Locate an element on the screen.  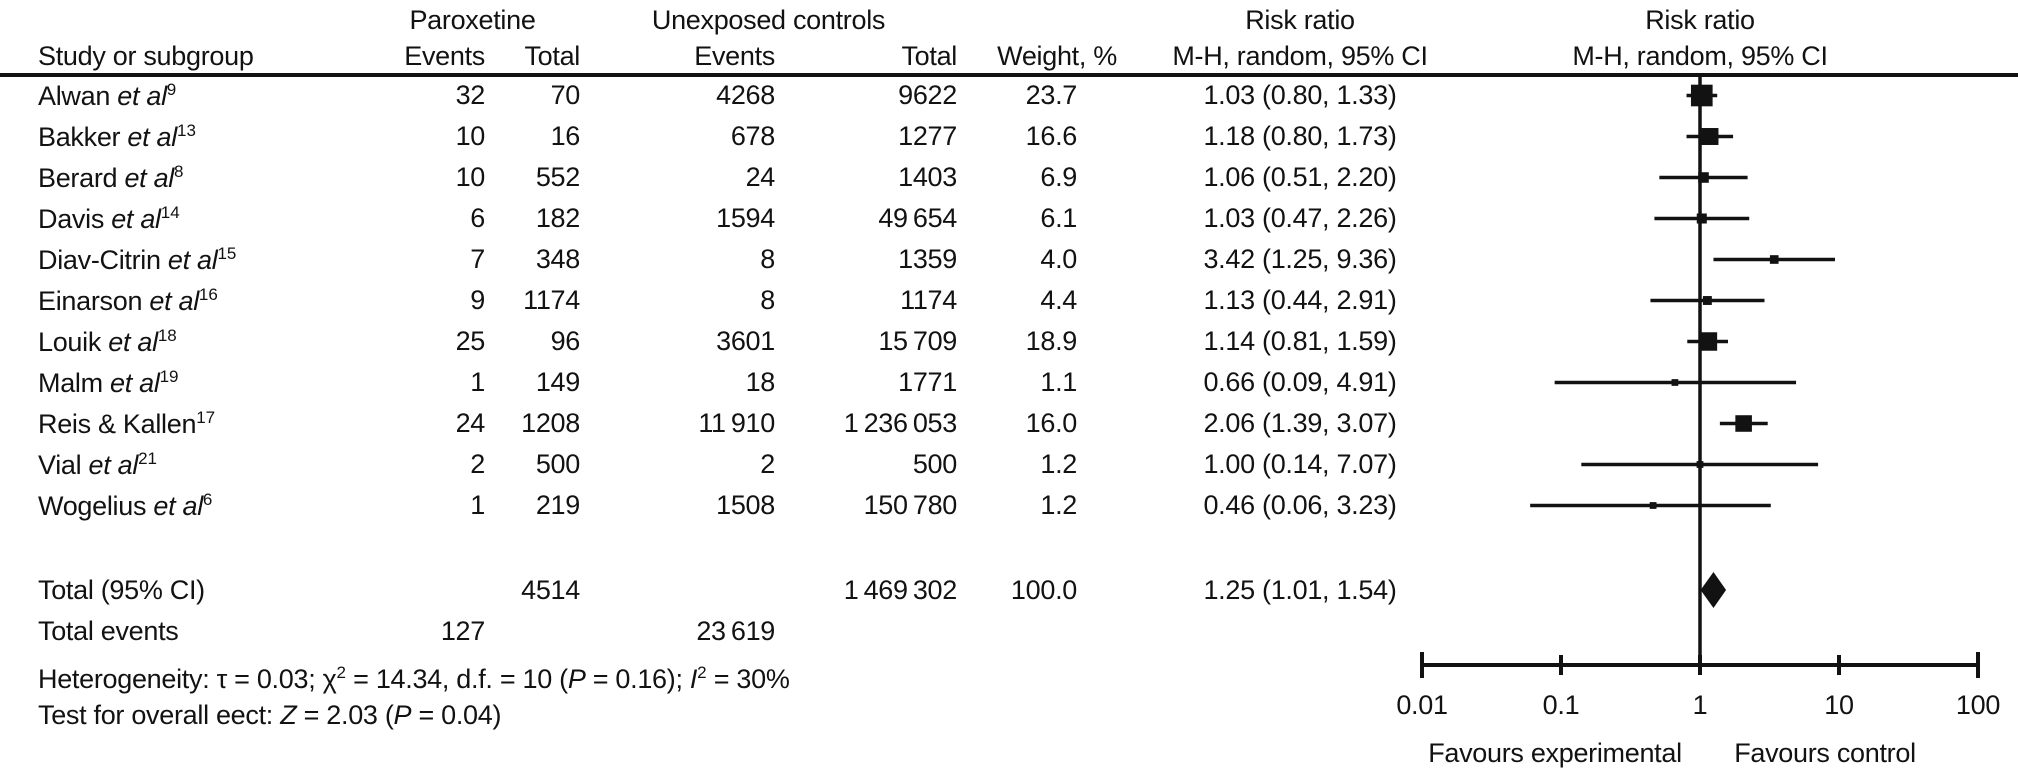
ctl-total-value: 150 780 is located at coordinates (910, 505).